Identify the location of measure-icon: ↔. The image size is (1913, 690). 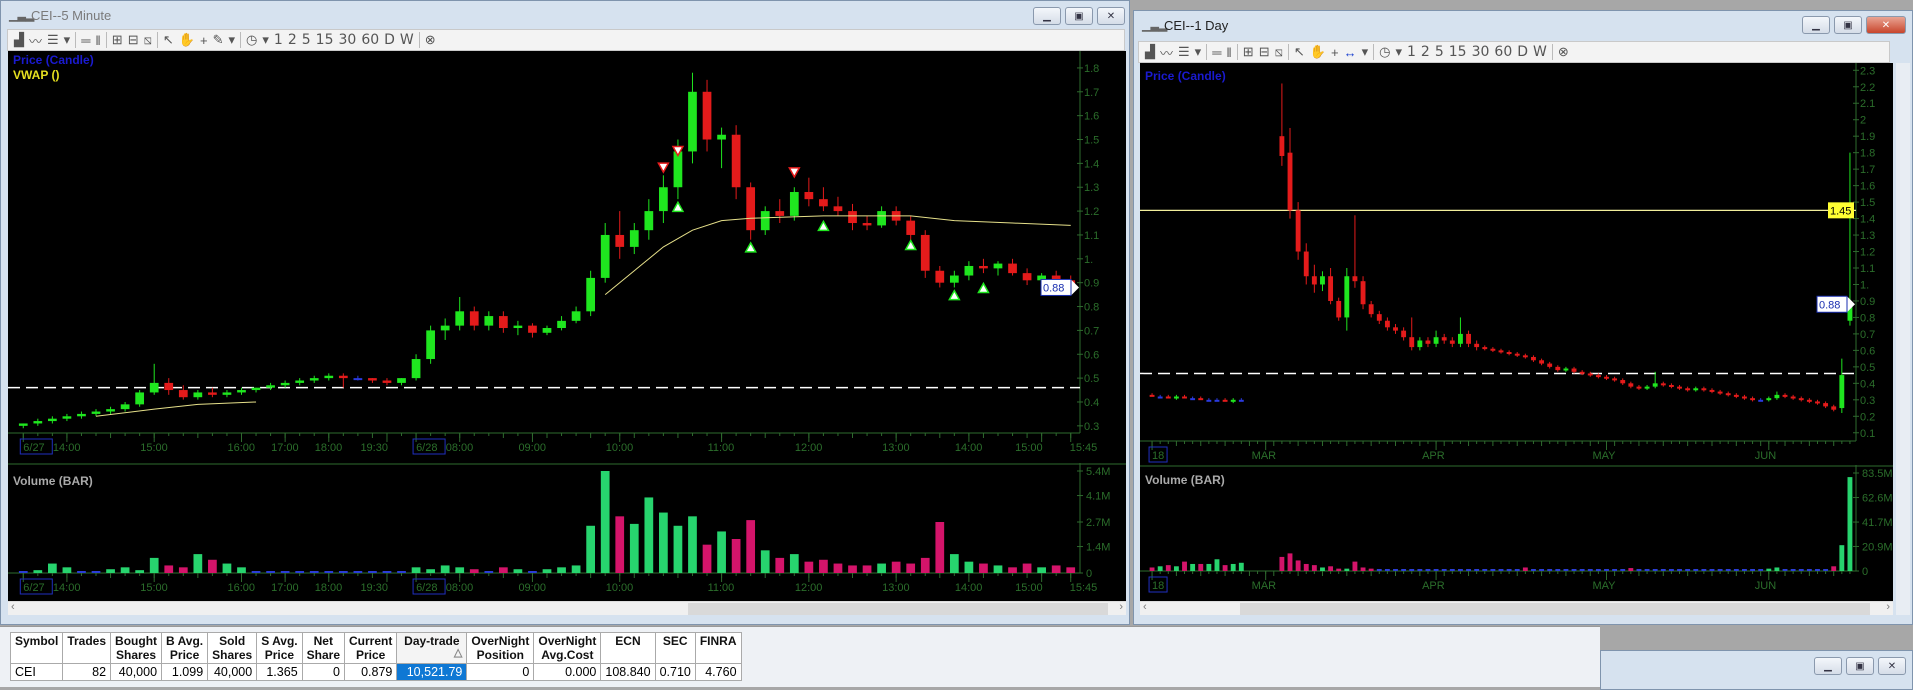
(1350, 52).